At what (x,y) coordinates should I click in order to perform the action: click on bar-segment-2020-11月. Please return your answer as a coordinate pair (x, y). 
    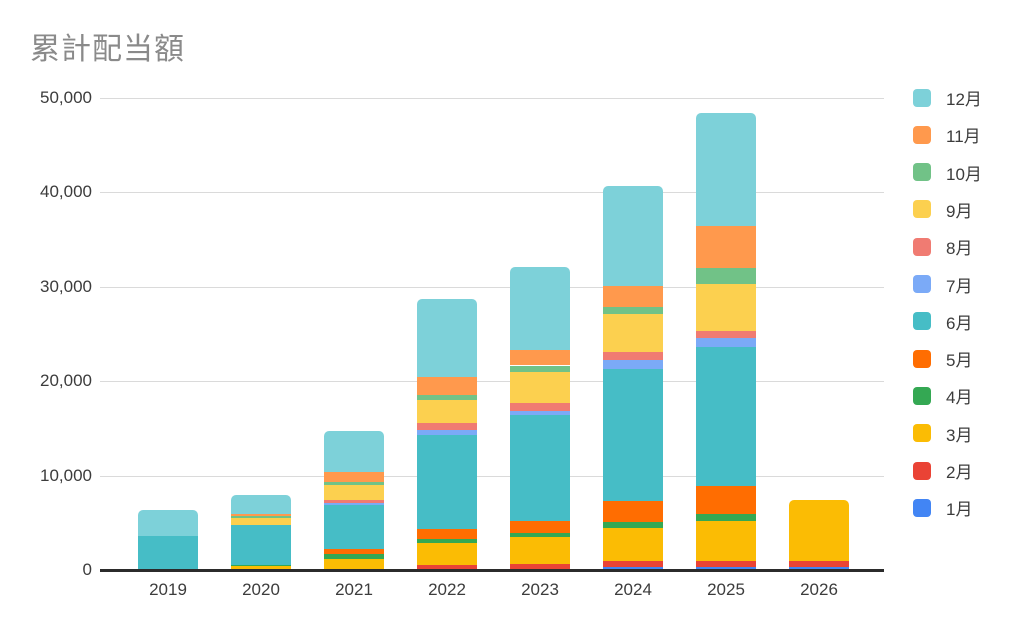
    Looking at the image, I should click on (261, 515).